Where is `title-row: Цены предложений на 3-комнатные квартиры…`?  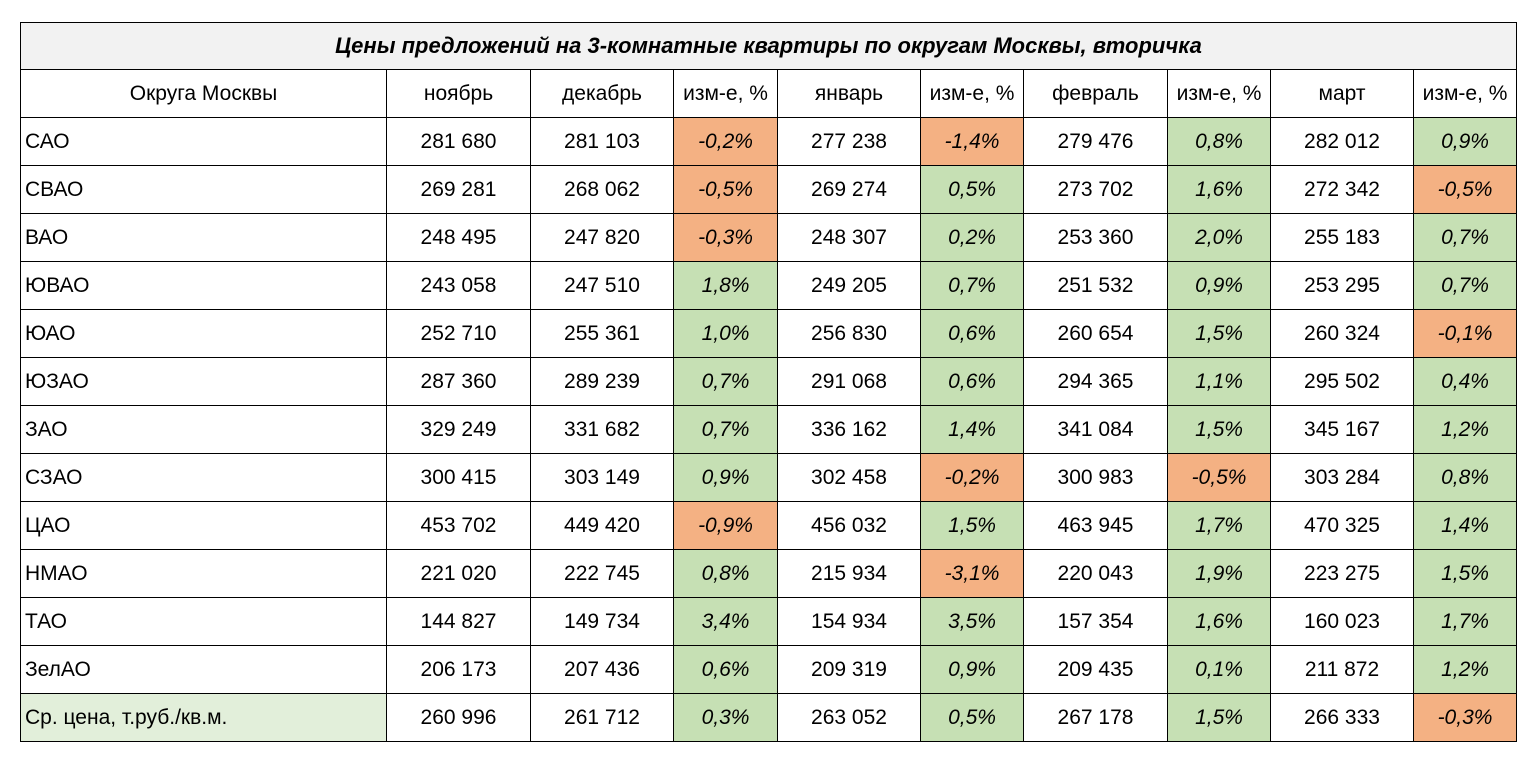 title-row: Цены предложений на 3-комнатные квартиры… is located at coordinates (768, 46).